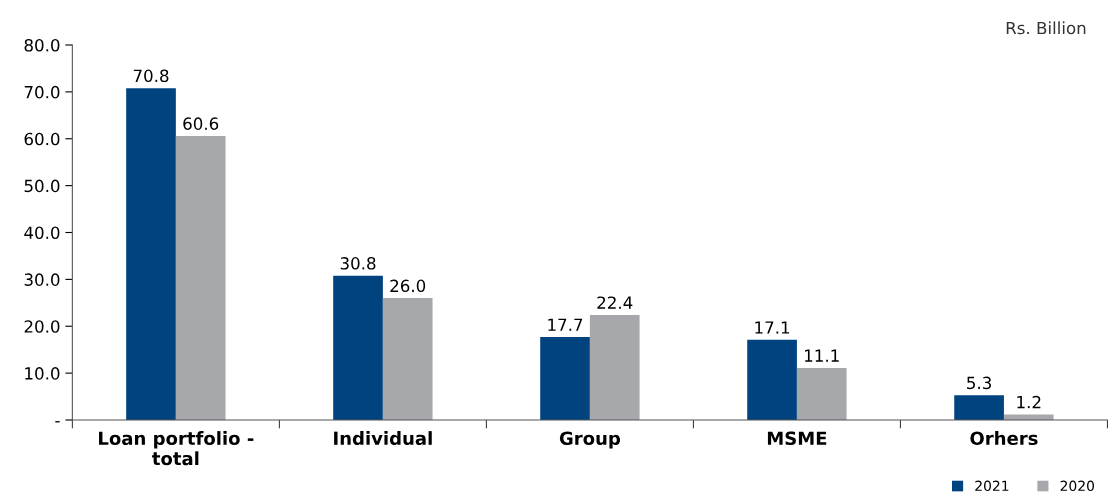  Describe the element at coordinates (57, 422) in the screenshot. I see `y-tick-label: -` at that location.